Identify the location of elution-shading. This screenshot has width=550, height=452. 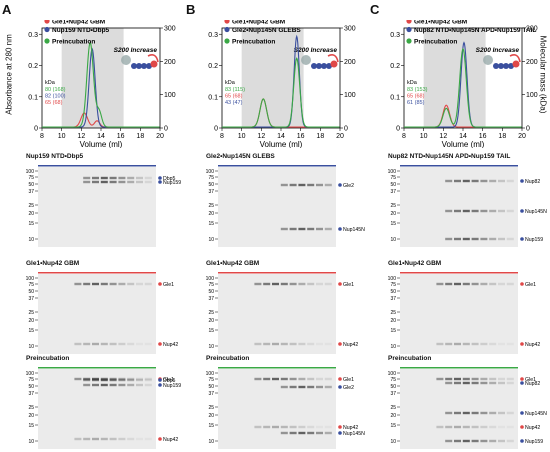
(92, 78).